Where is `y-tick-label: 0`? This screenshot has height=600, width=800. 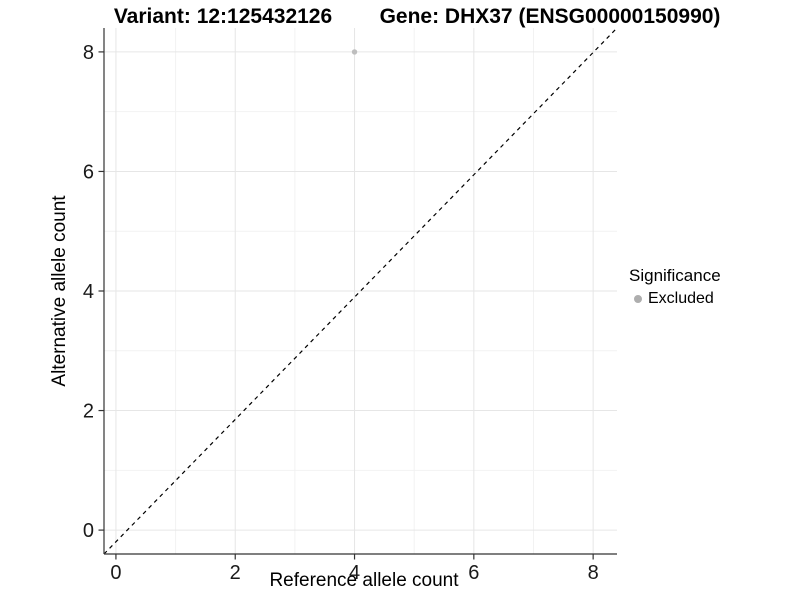
y-tick-label: 0 is located at coordinates (88, 531).